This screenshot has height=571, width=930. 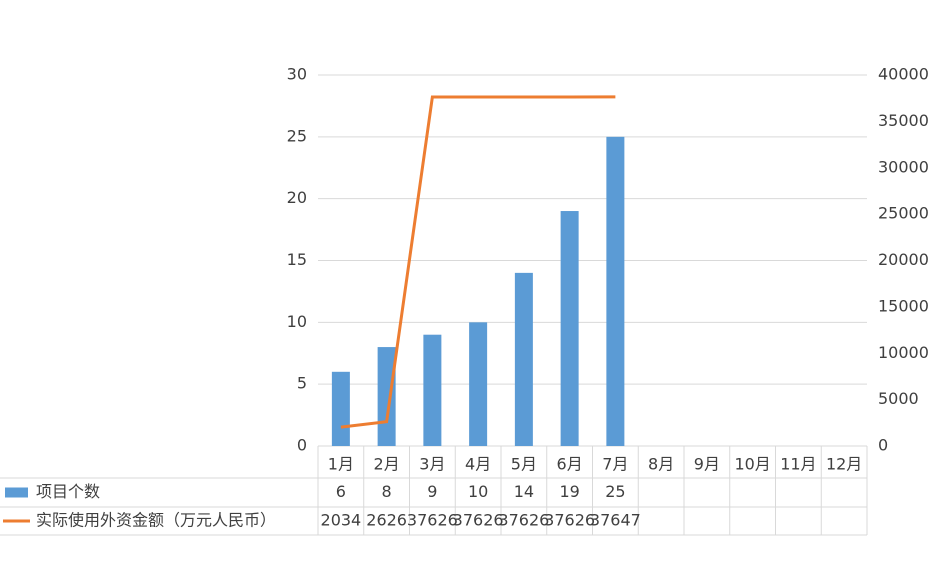 I want to click on y2-tick-label: 15000, so click(x=903, y=305).